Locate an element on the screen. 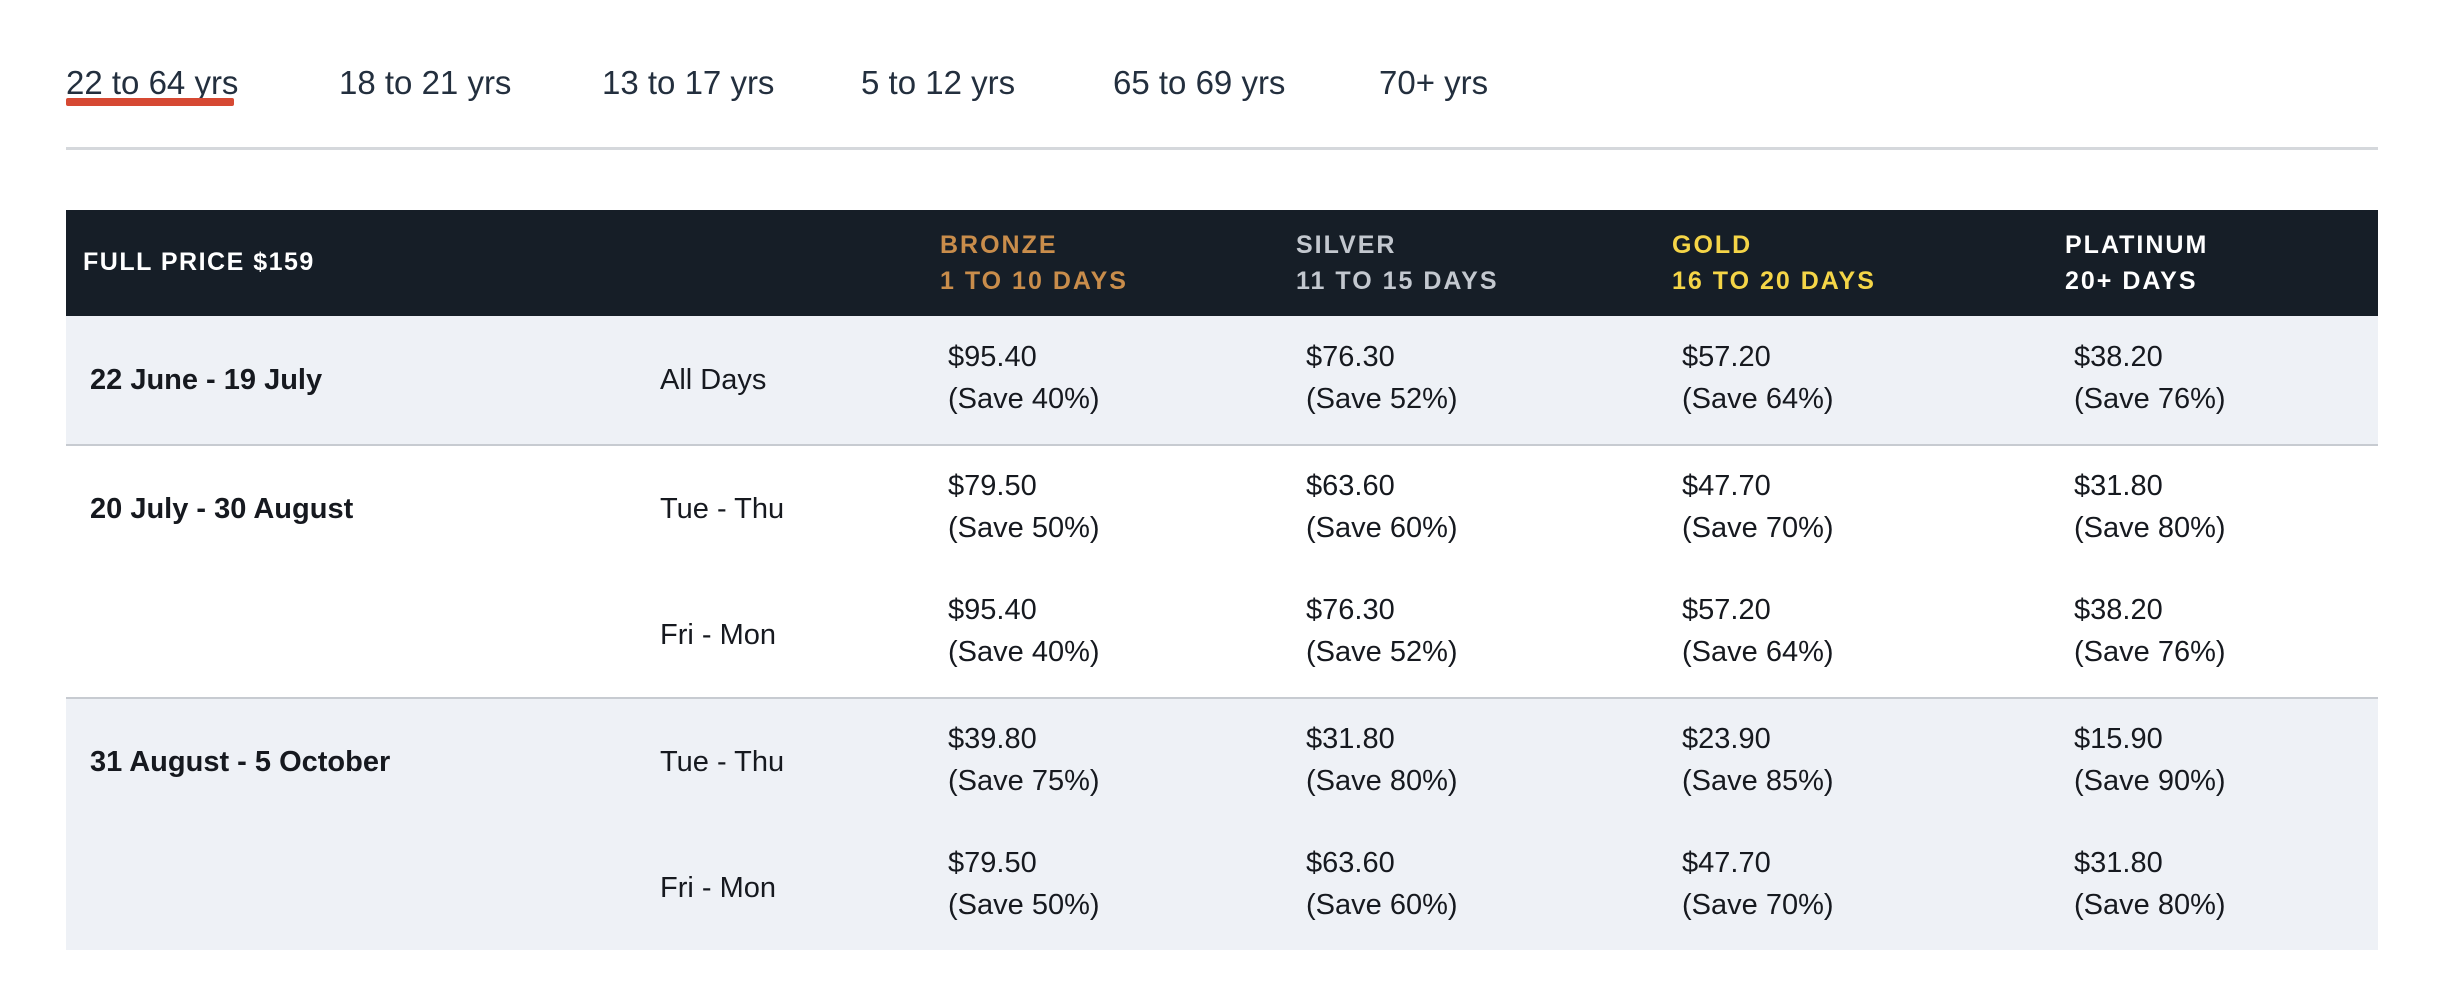  savings: (Save 50%) is located at coordinates (1024, 528).